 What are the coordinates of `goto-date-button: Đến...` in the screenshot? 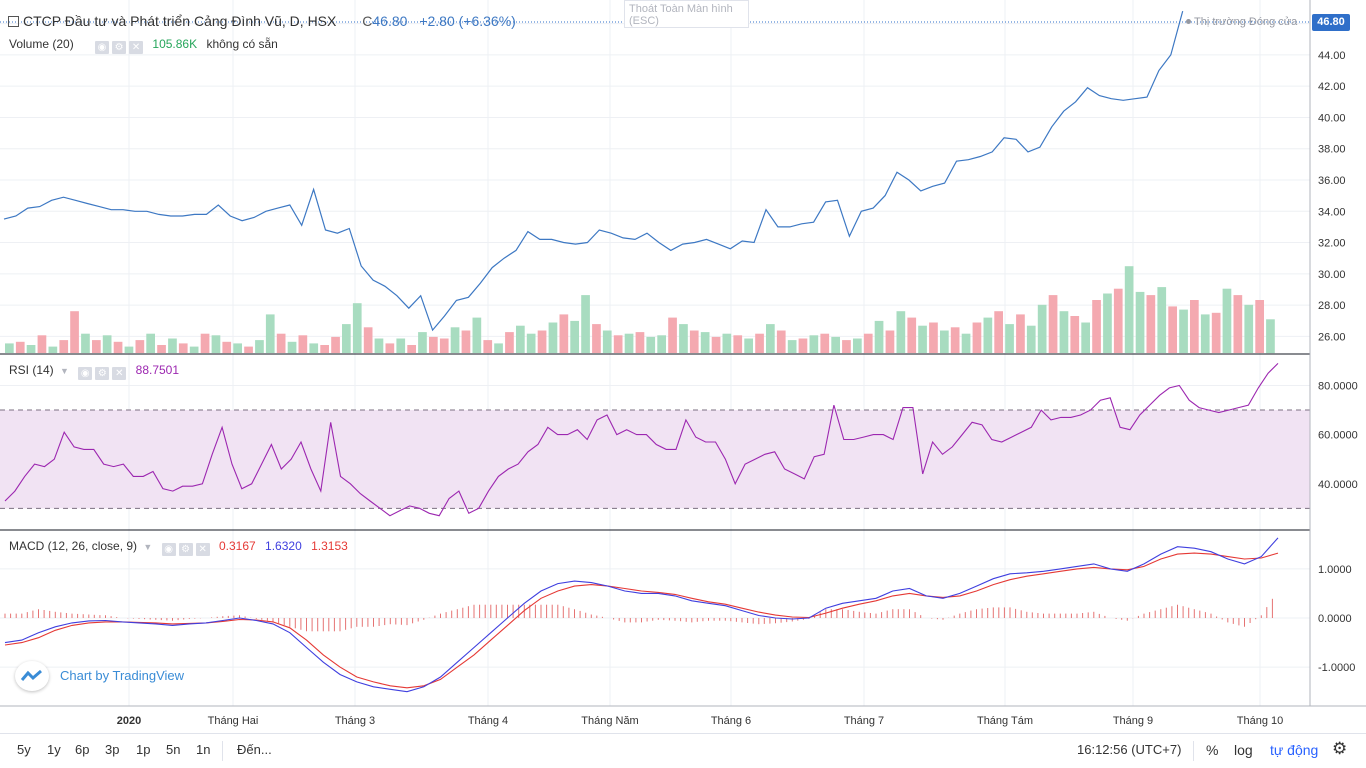 It's located at (254, 749).